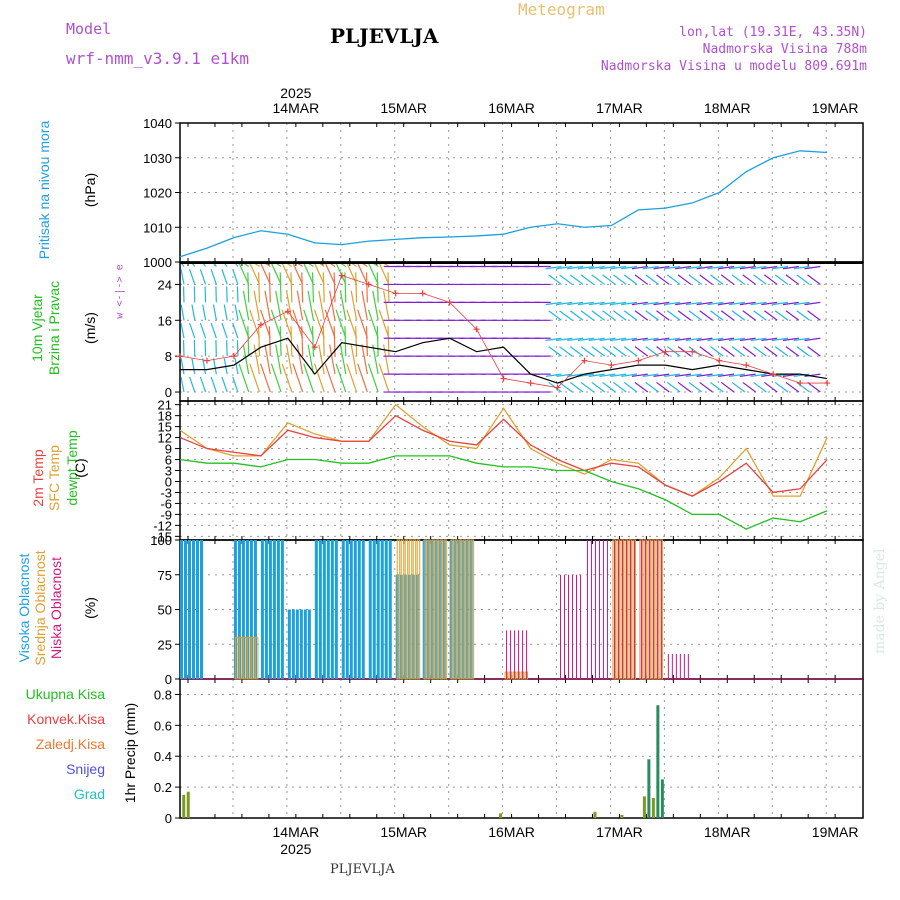 This screenshot has height=900, width=900. What do you see at coordinates (733, 66) in the screenshot?
I see `model-altitude-label: Nadmorska Visina u modelu 809.691m` at bounding box center [733, 66].